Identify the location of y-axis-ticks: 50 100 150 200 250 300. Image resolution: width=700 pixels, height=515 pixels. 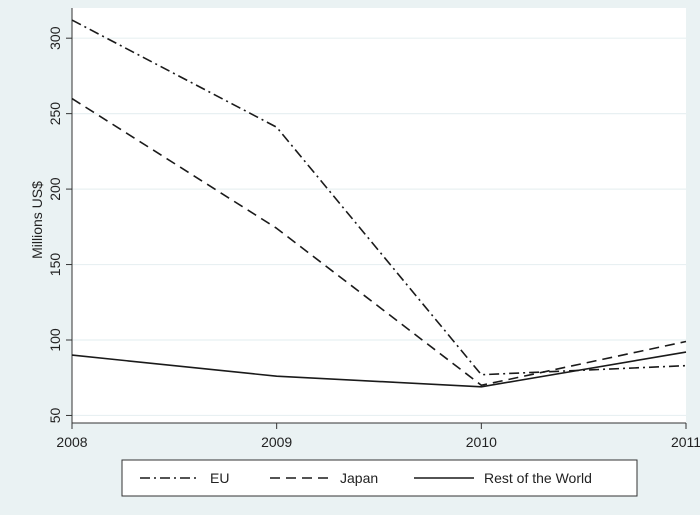
(59, 224).